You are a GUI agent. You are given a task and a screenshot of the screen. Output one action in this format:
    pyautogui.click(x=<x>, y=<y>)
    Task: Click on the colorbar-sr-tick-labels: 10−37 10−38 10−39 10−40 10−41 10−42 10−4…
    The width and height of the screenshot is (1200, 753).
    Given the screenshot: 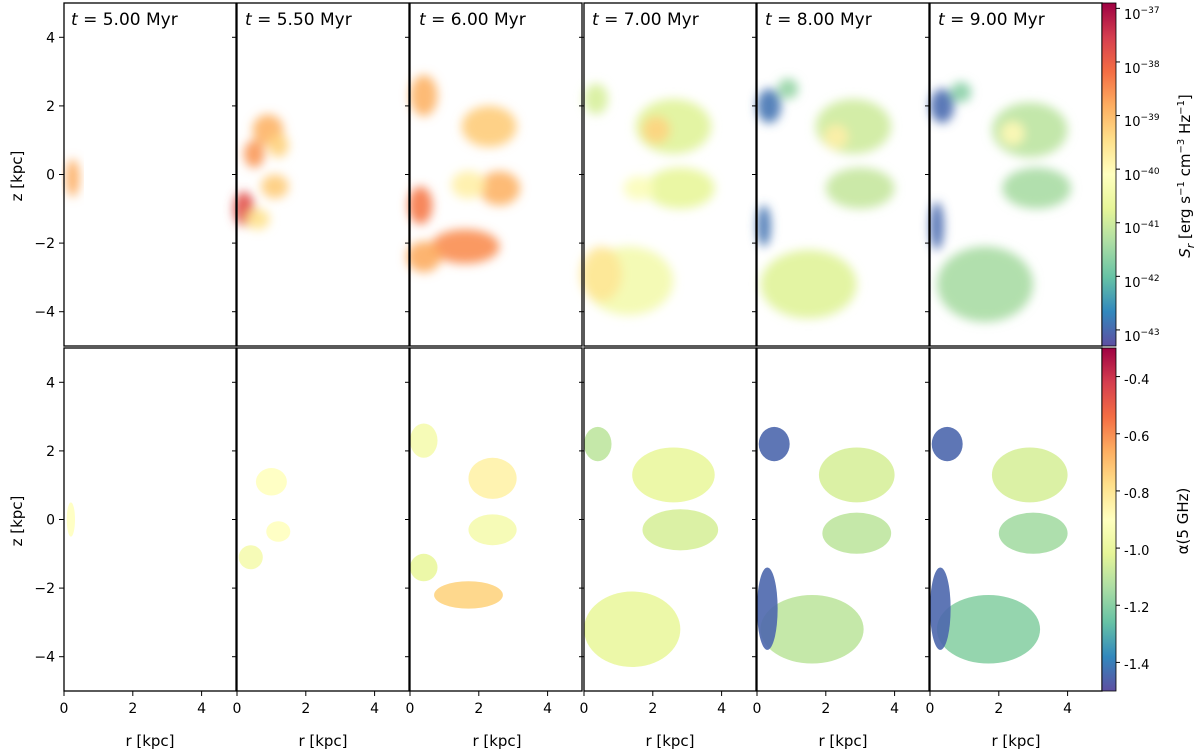 What is the action you would take?
    pyautogui.click(x=1142, y=175)
    